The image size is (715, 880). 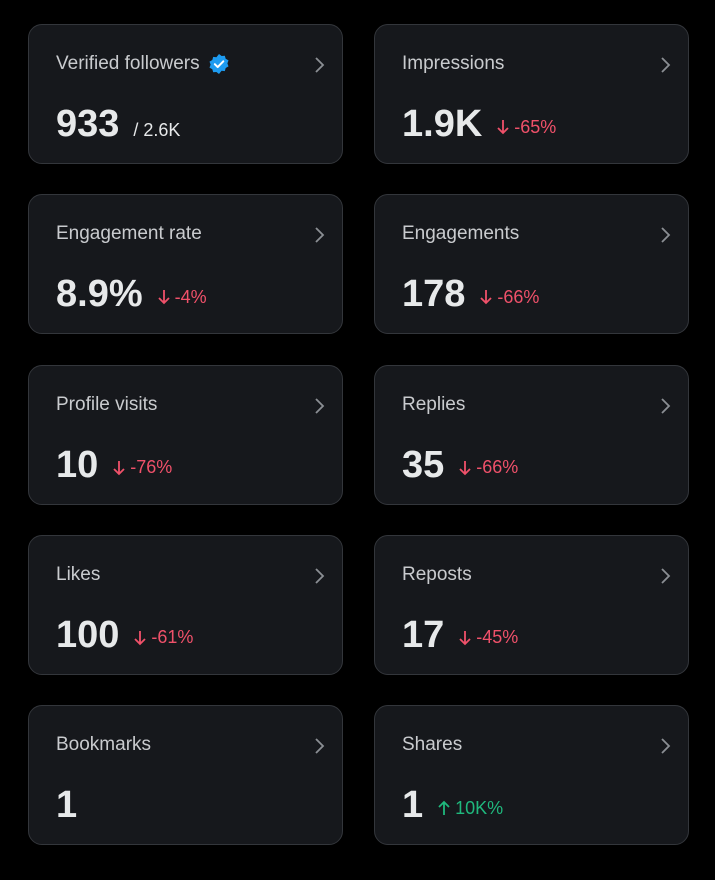 I want to click on metric-label: Verified followers, so click(x=128, y=63).